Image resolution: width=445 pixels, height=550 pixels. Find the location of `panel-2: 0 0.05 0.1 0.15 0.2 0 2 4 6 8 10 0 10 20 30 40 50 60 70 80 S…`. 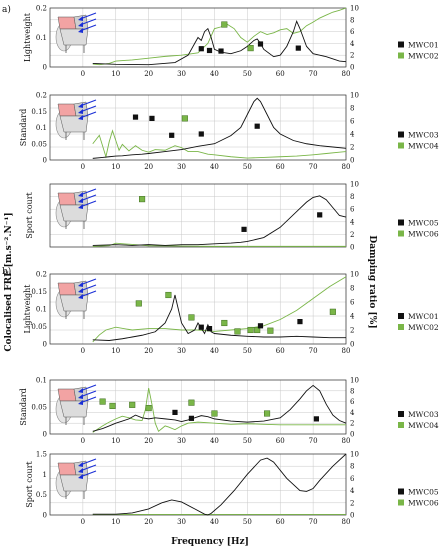

panel-2: 0 0.05 0.1 0.15 0.2 0 2 4 6 8 10 0 10 20 30 40 50 60 70 80 S… is located at coordinates (229, 132).